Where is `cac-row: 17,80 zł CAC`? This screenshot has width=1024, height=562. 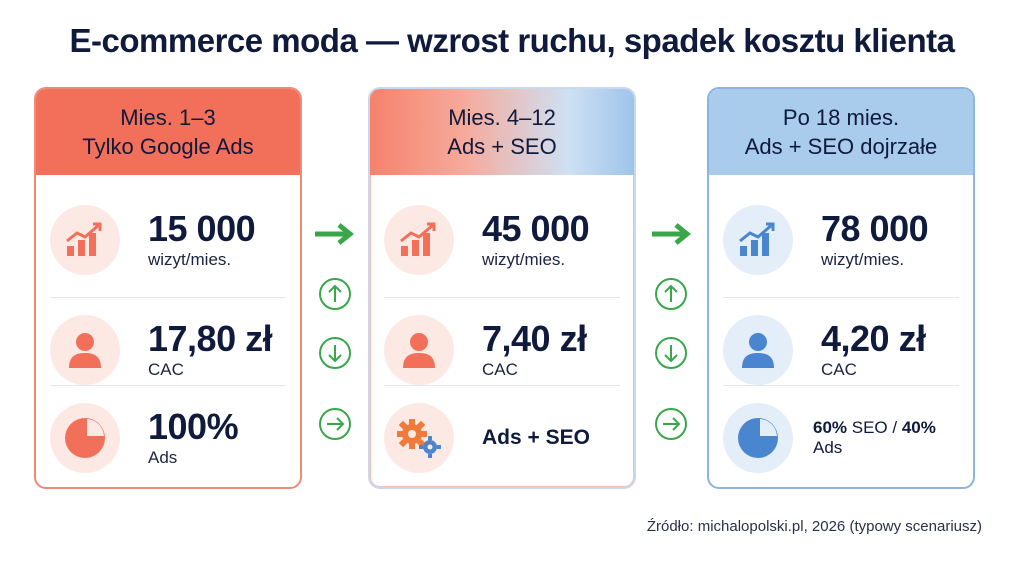 cac-row: 17,80 zł CAC is located at coordinates (168, 349).